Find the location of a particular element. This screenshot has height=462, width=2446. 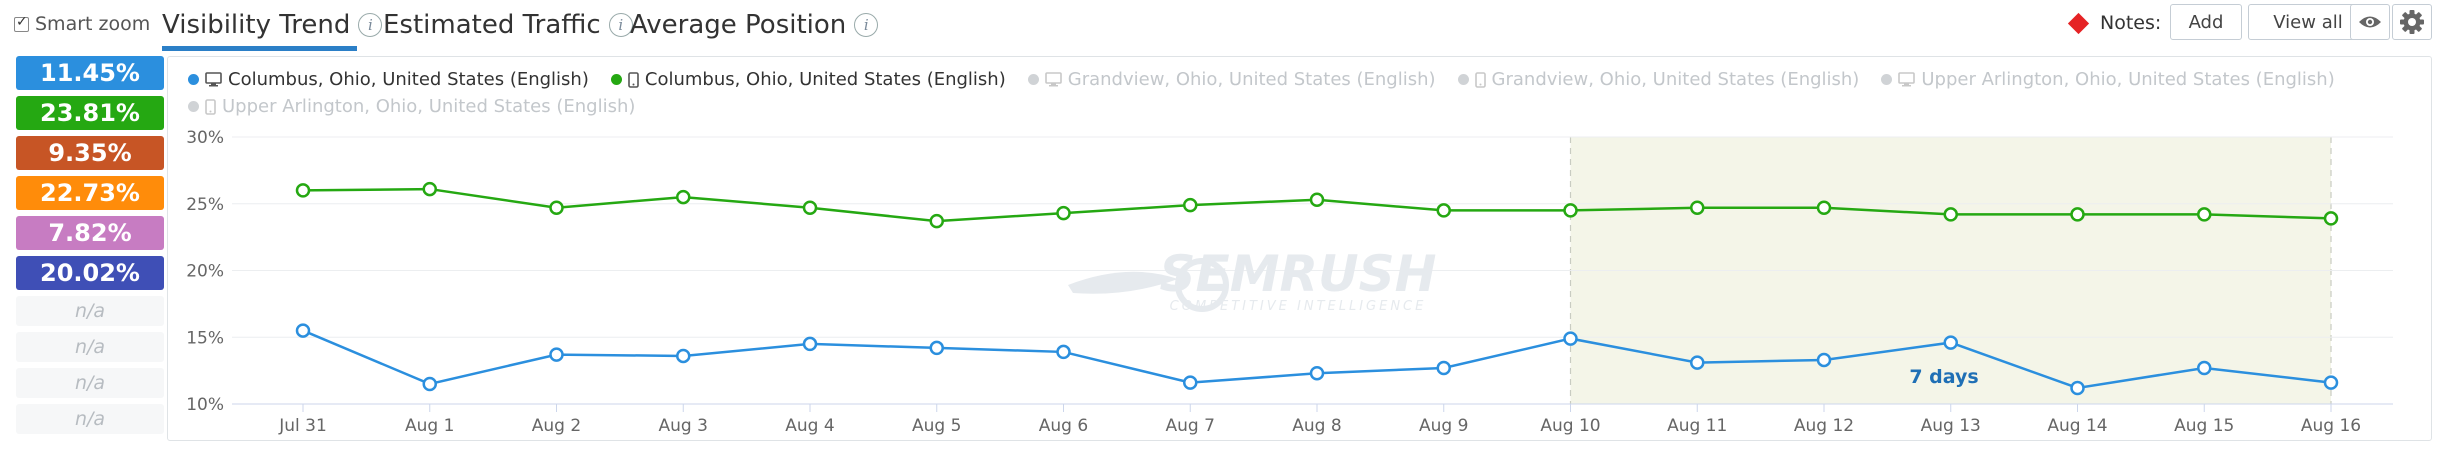

notes-section: Notes: is located at coordinates (2114, 23).